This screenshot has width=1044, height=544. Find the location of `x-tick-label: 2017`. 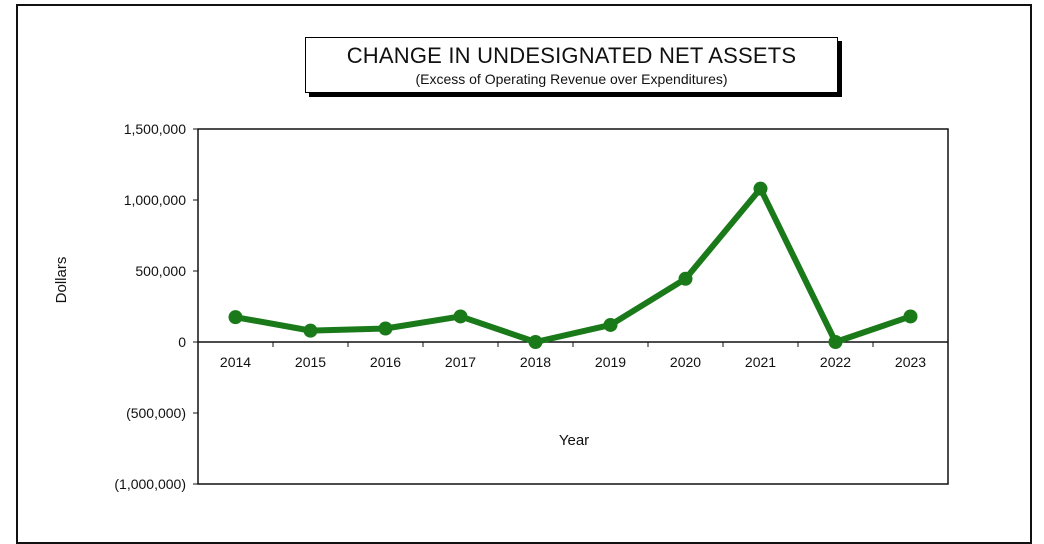

x-tick-label: 2017 is located at coordinates (460, 362).